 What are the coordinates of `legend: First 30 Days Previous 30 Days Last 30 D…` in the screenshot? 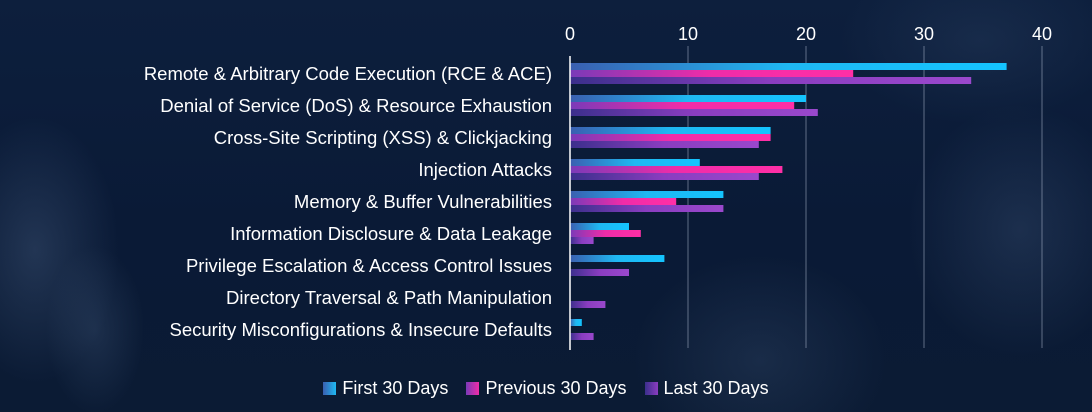 It's located at (546, 388).